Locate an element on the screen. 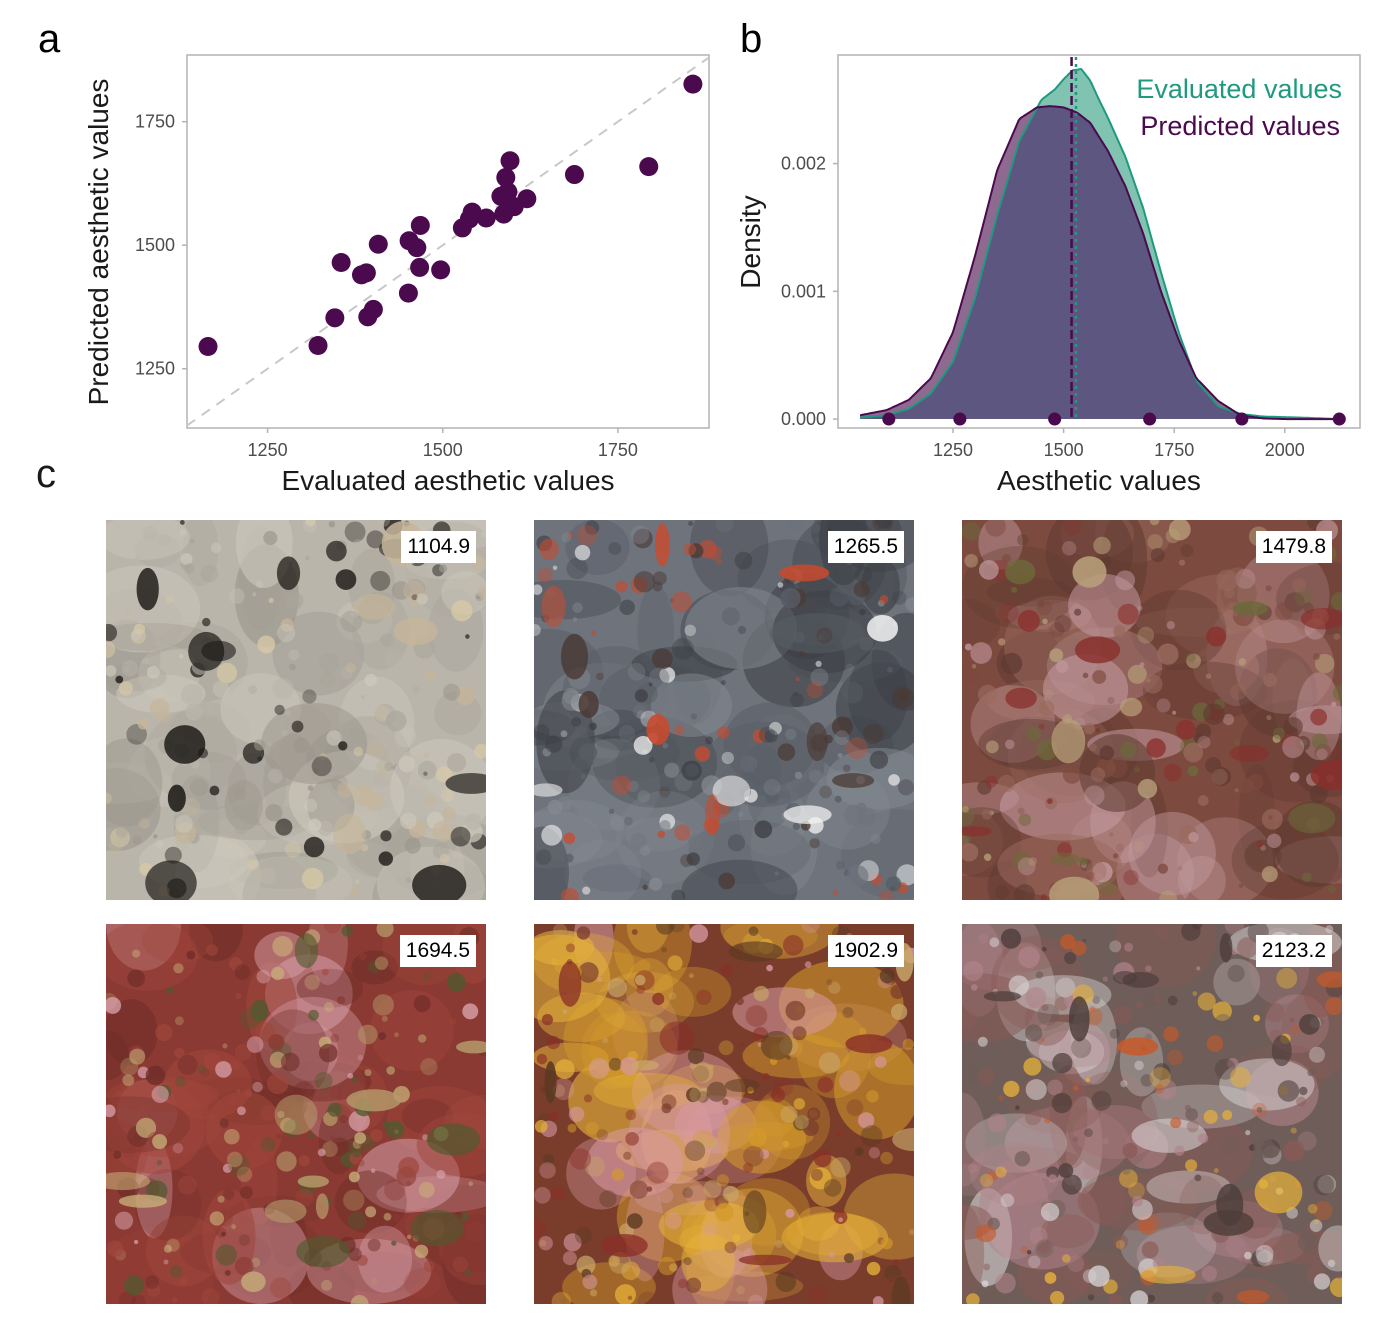  x-axis-title: Evaluated aesthetic values is located at coordinates (447, 480).